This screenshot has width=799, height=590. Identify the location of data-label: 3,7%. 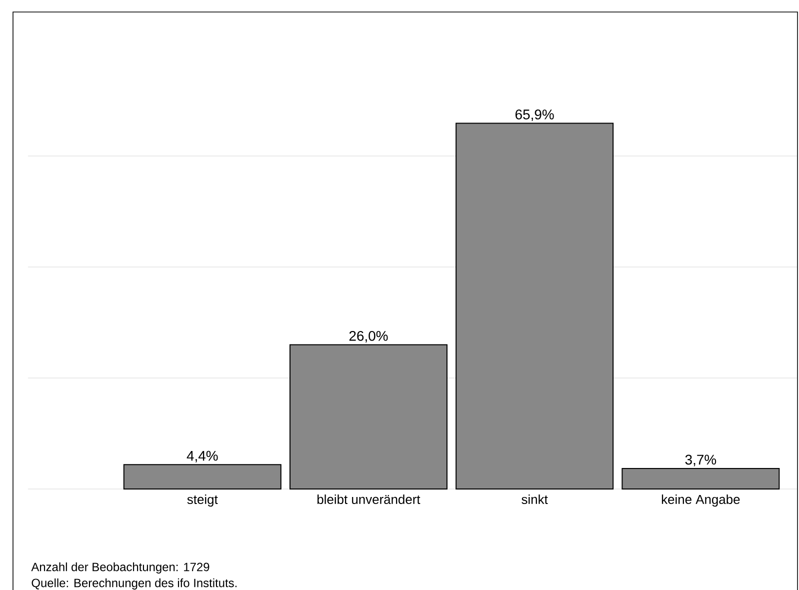
(700, 460).